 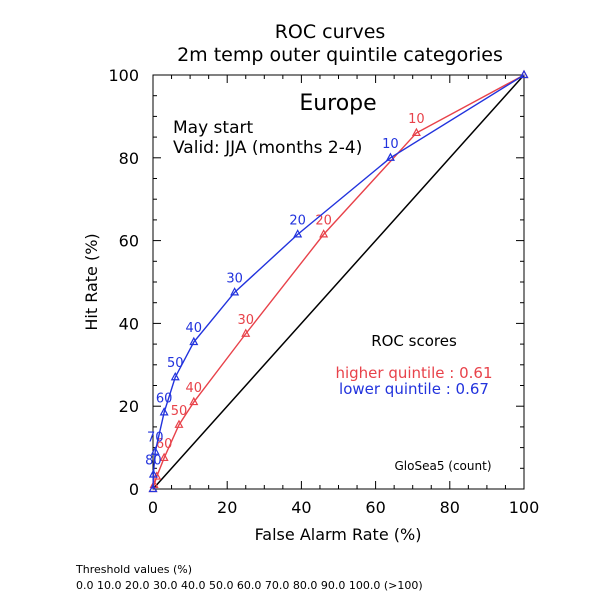 What do you see at coordinates (129, 406) in the screenshot?
I see `y-tick-label: 20` at bounding box center [129, 406].